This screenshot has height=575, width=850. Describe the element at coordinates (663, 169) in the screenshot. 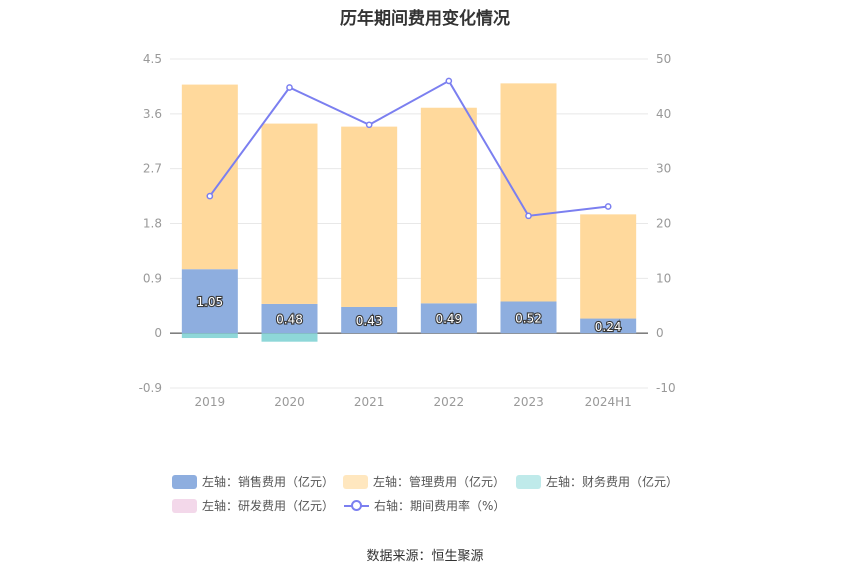

I see `y-right-tick-label: 30` at that location.